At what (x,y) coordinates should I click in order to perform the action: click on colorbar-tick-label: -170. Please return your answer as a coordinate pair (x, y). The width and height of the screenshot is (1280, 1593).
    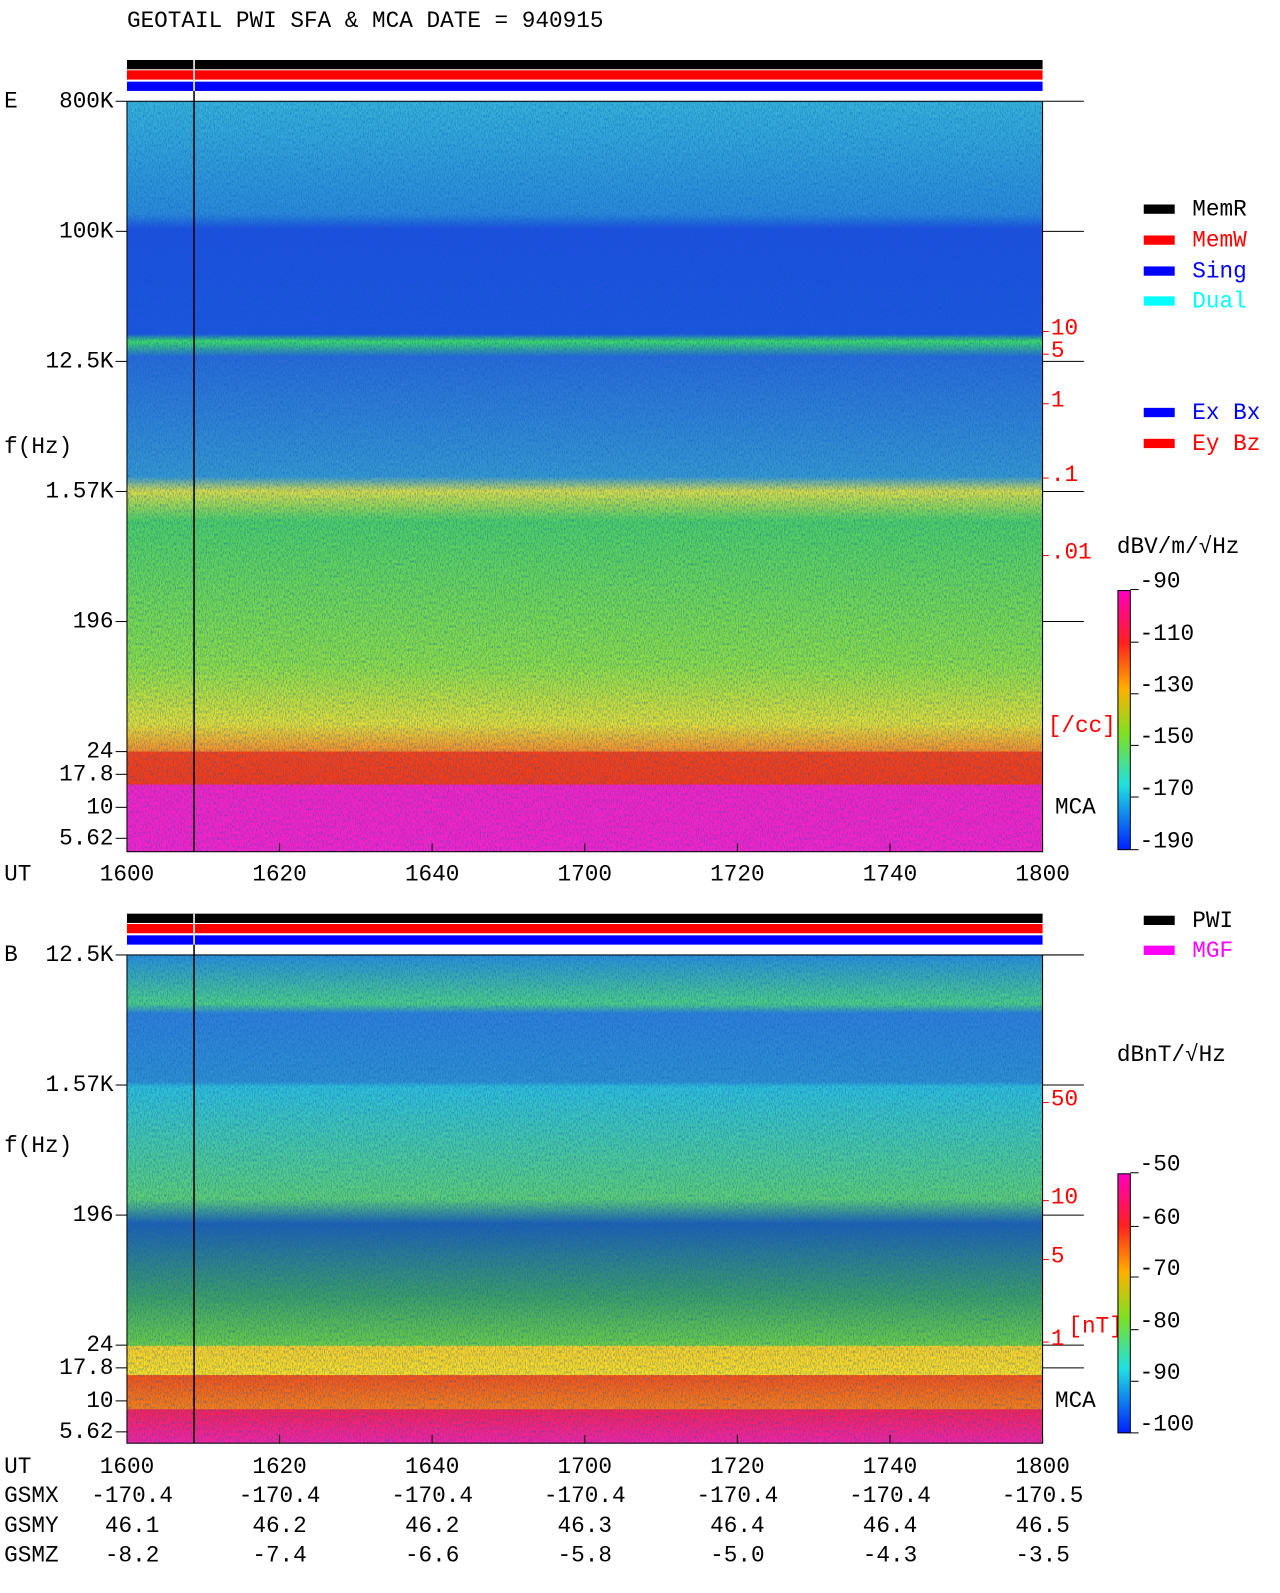
    Looking at the image, I should click on (1167, 789).